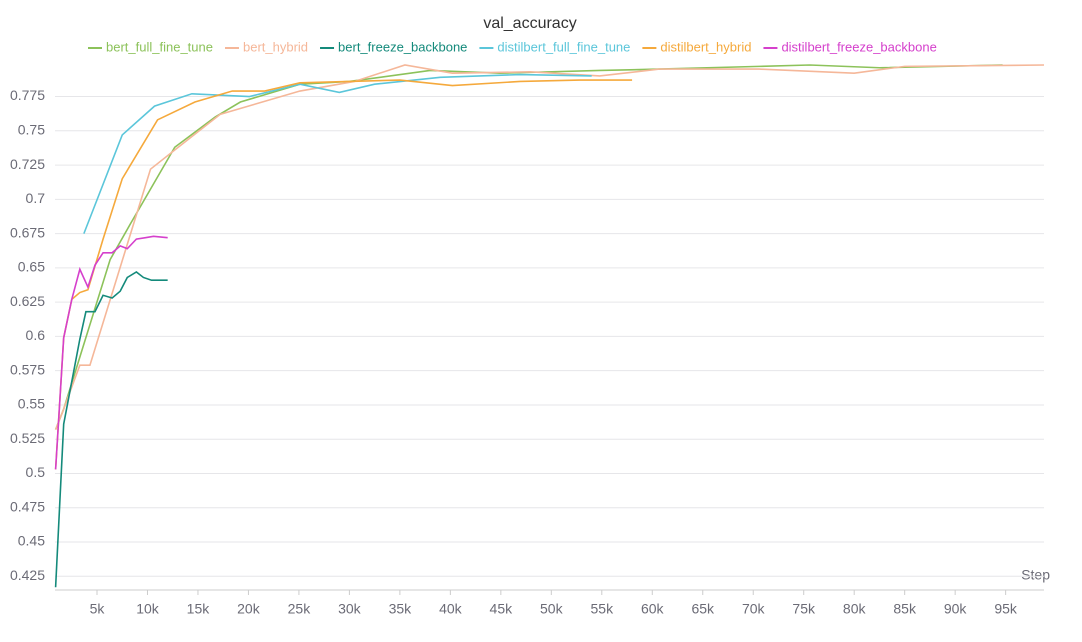 The image size is (1082, 642). I want to click on legend-label: distilbert_full_fine_tune, so click(563, 46).